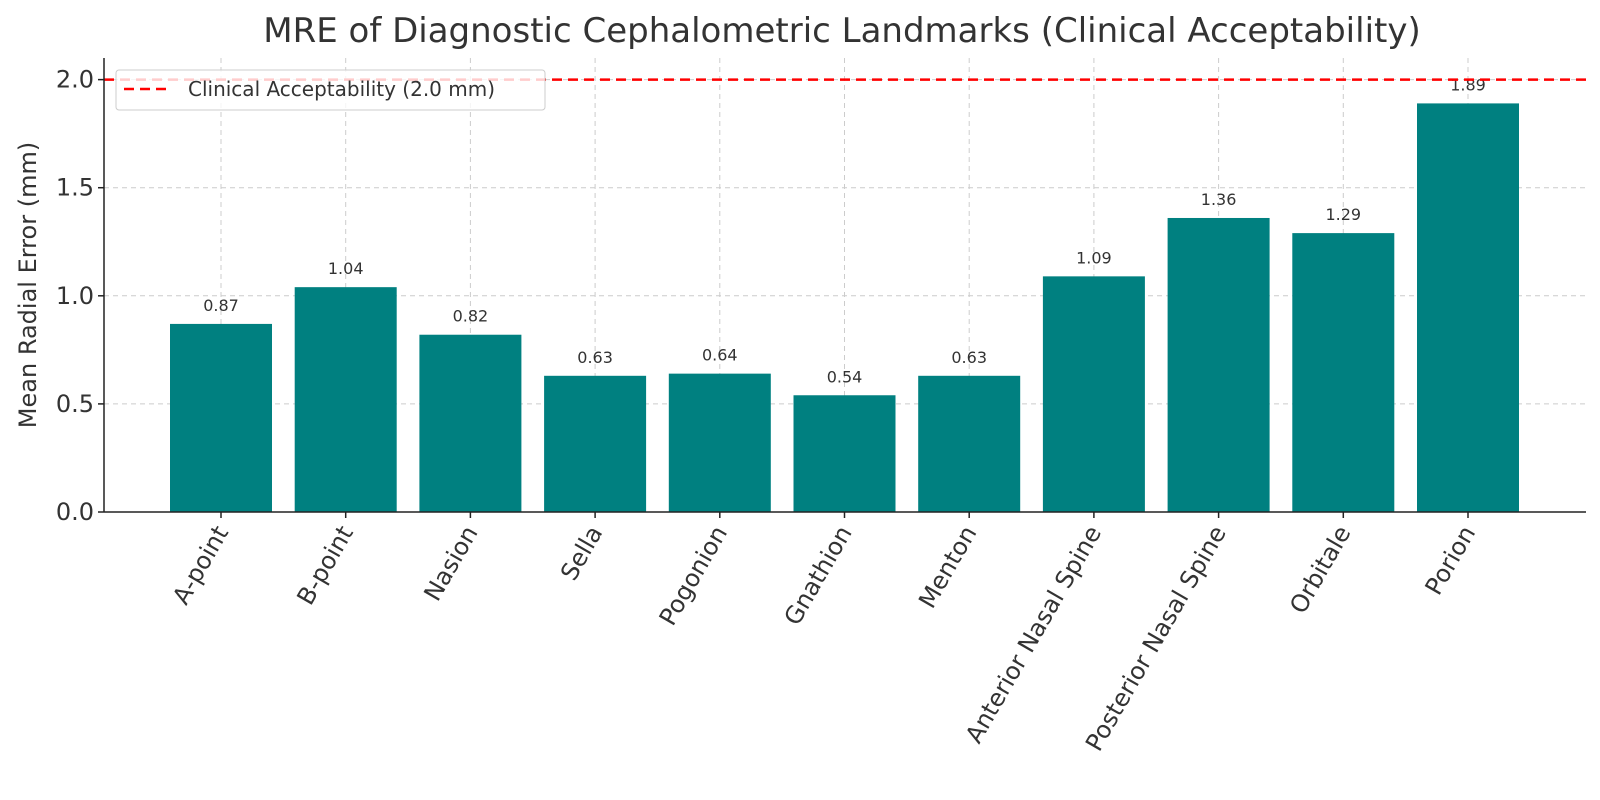 This screenshot has width=1600, height=800. Describe the element at coordinates (346, 268) in the screenshot. I see `bar-value-label: 1.04` at that location.